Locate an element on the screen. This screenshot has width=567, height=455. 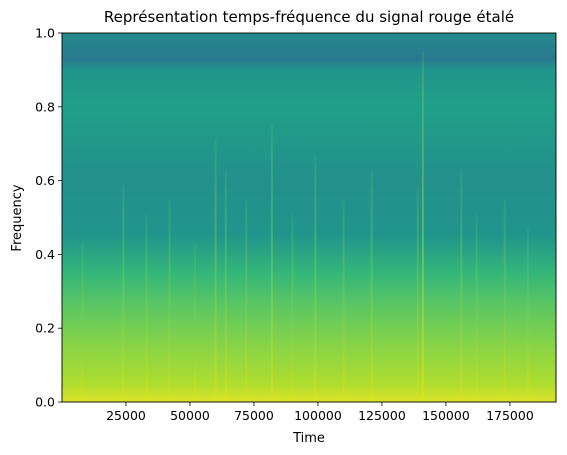
y-axis-label: Frequency is located at coordinates (17, 217).